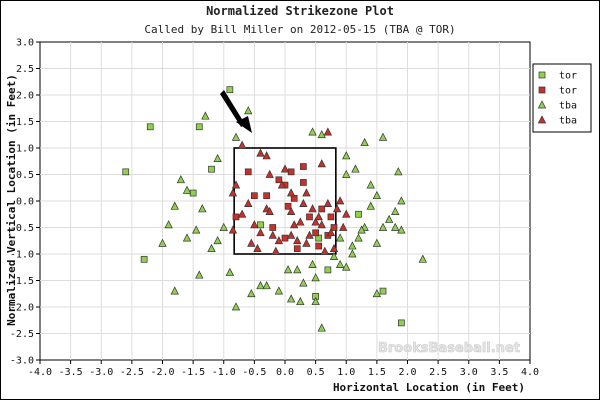  Describe the element at coordinates (22, 308) in the screenshot. I see `y-tick-label: -2.0` at that location.